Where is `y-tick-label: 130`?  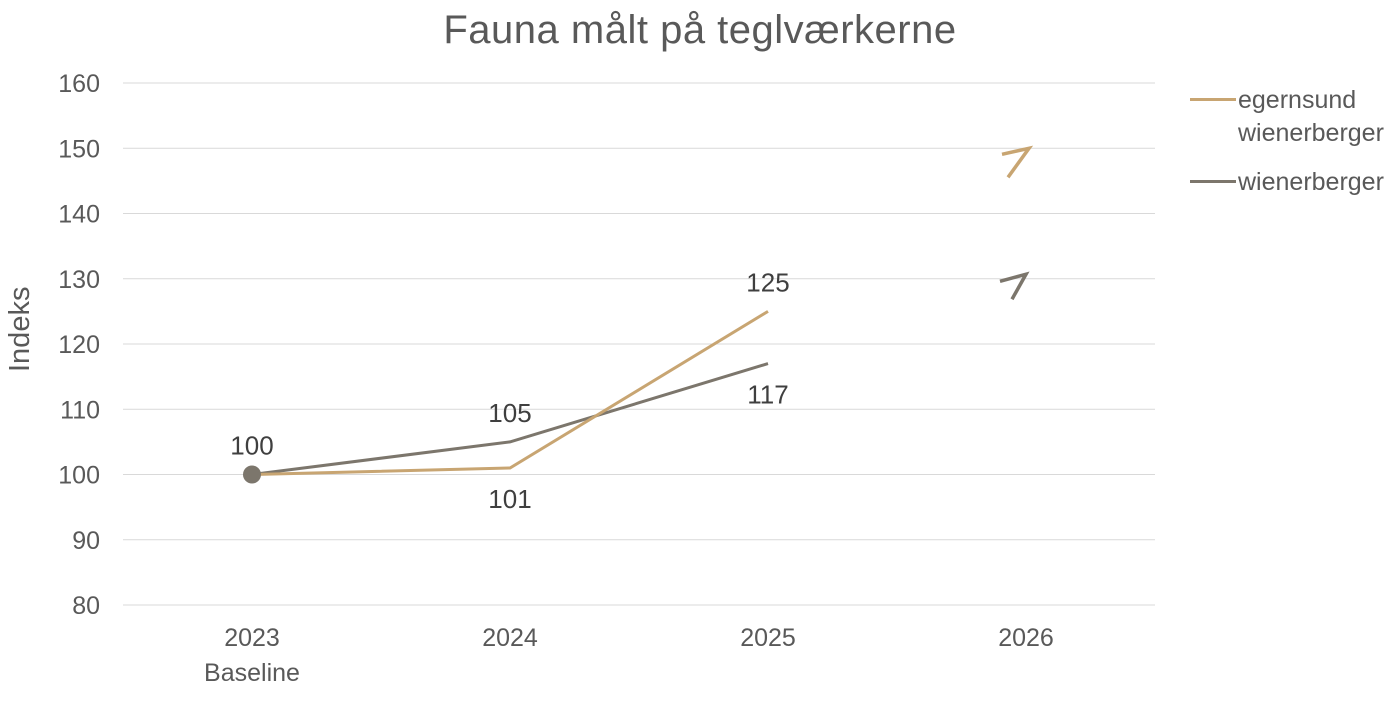
y-tick-label: 130 is located at coordinates (79, 280).